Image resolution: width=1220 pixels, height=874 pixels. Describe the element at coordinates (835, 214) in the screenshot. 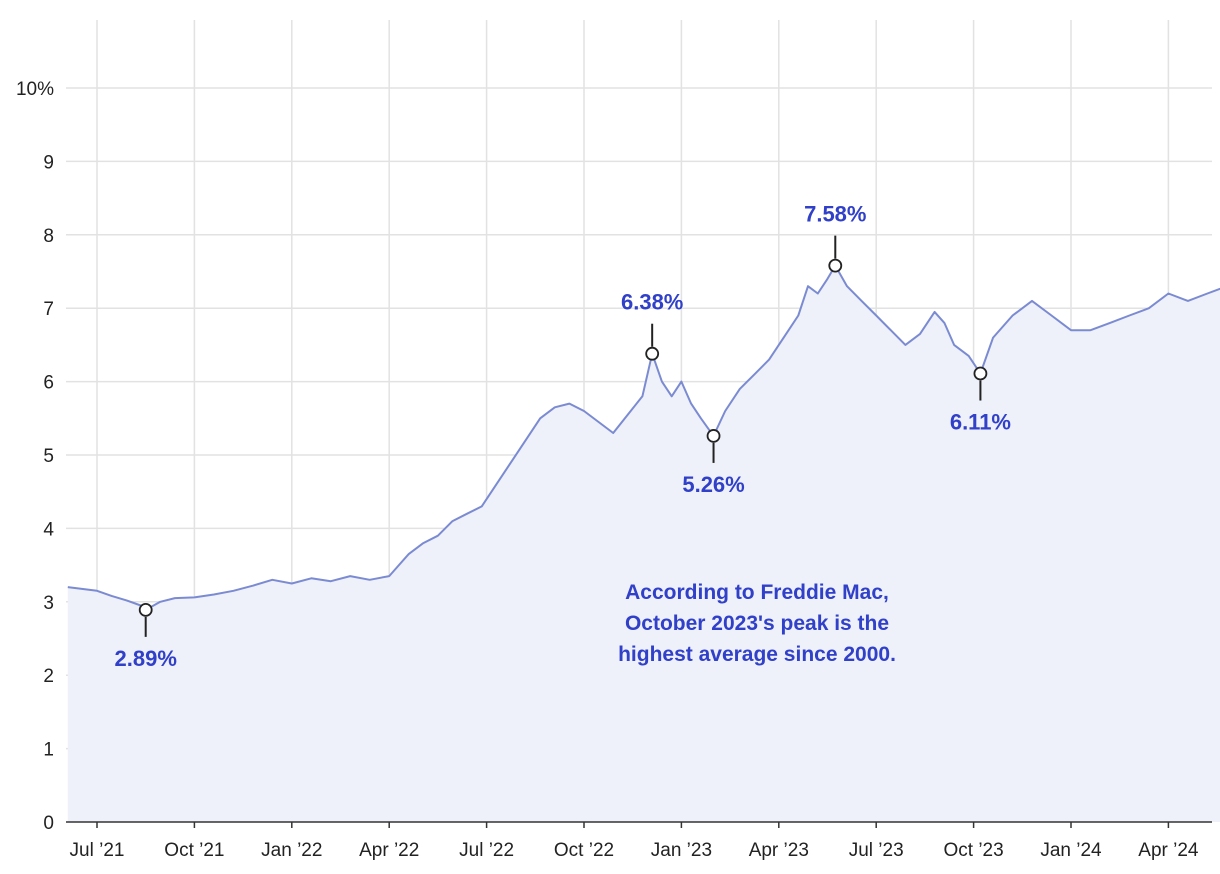

I see `annotation-label: 7.58%` at that location.